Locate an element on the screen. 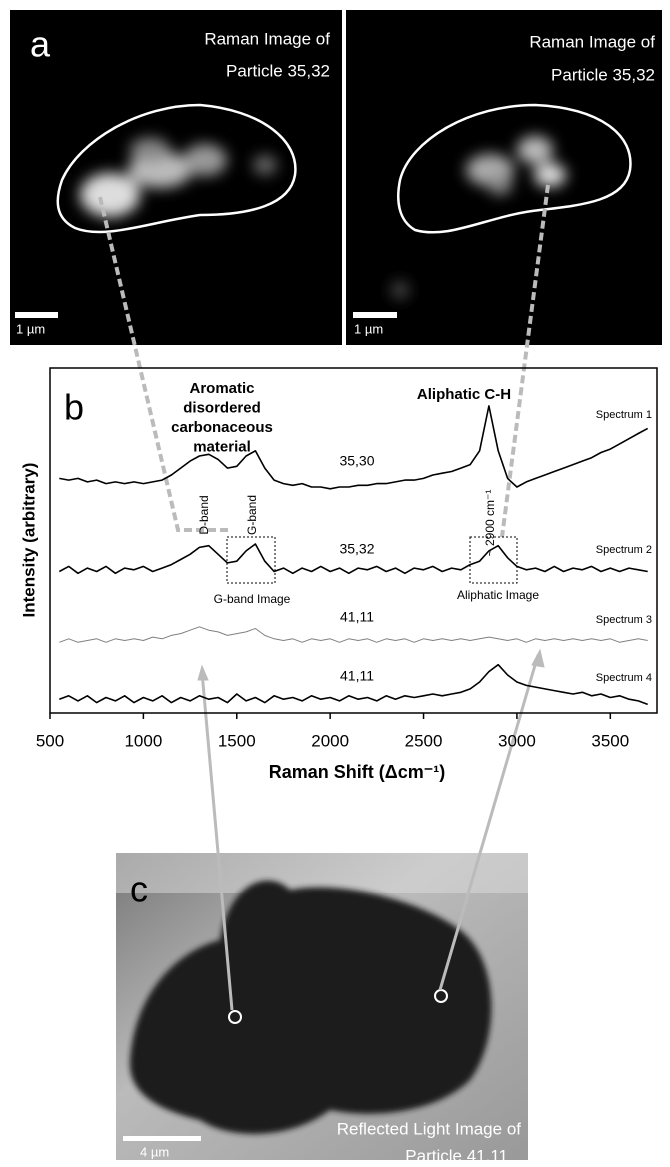  peak-annotation: Aliphatic C-H is located at coordinates (464, 394).